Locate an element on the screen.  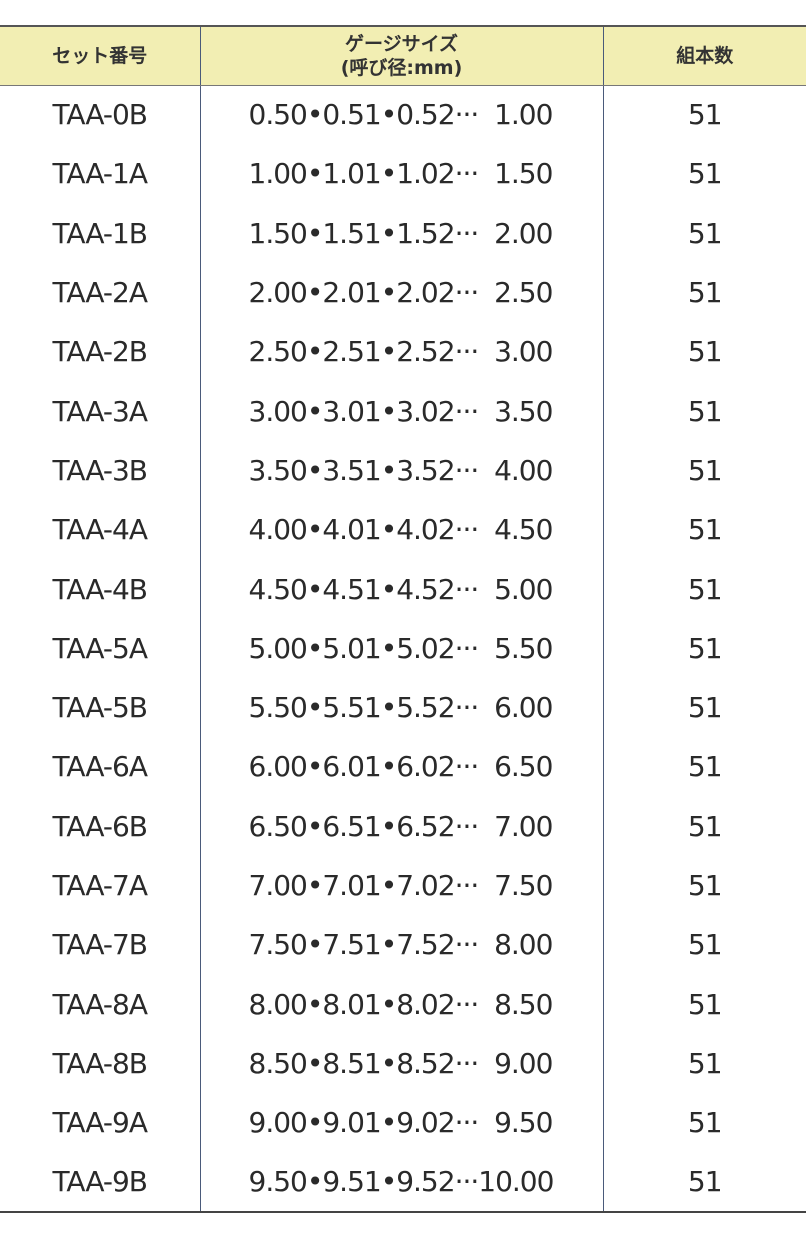
gauge-size-cell: 0.50•0.51•0.52··· 1.00 is located at coordinates (401, 115).